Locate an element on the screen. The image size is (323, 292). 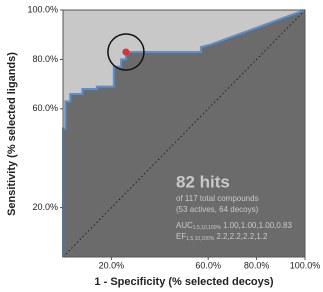
x-axis-title: 1 - Specificity (% selected decoys) is located at coordinates (183, 282).